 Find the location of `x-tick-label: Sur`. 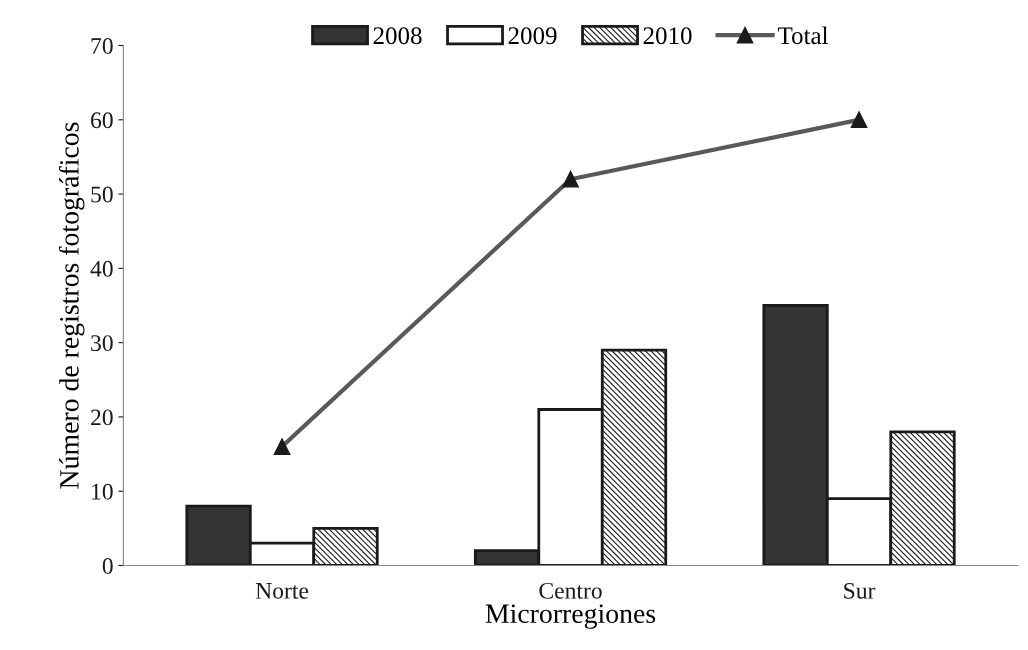

x-tick-label: Sur is located at coordinates (860, 590).